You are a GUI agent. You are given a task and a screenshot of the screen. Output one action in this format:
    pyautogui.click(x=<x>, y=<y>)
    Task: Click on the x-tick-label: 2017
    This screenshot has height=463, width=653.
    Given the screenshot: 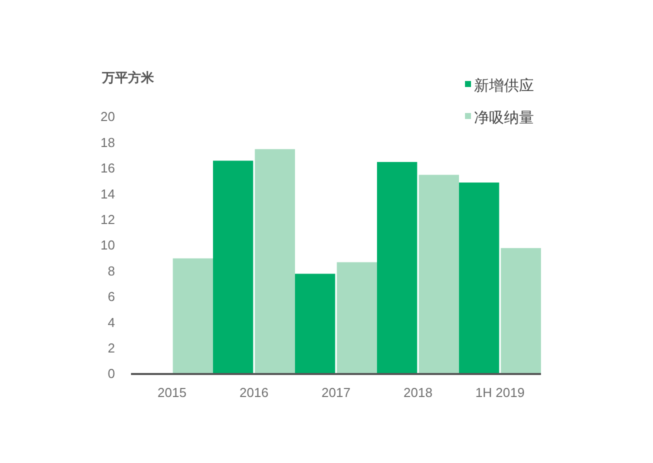 What is the action you would take?
    pyautogui.click(x=336, y=392)
    